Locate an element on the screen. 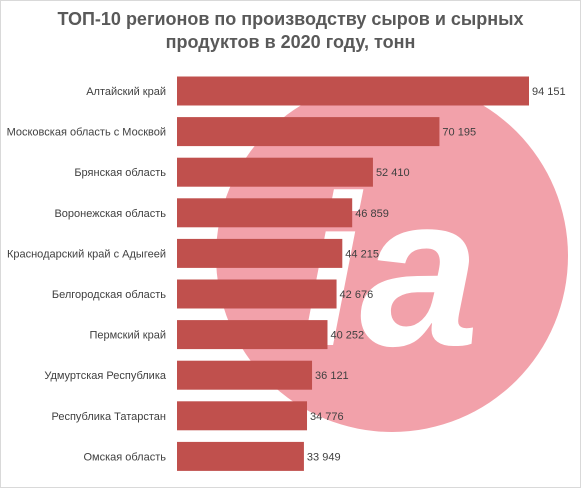  category-label: Пермский край is located at coordinates (127, 336).